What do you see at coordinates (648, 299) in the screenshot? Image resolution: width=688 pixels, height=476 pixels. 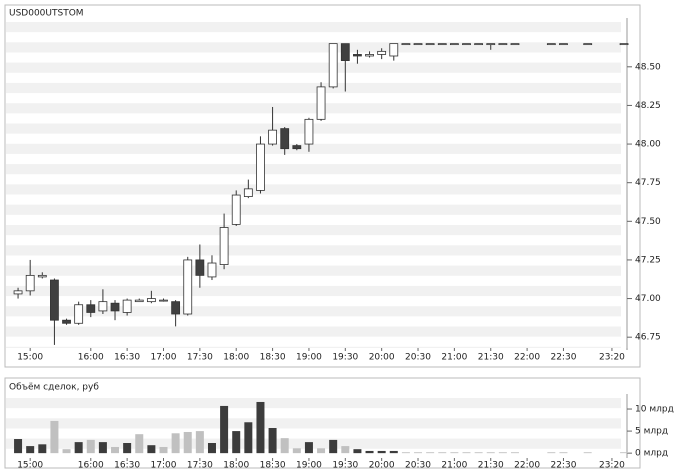 I see `y-tick-label: 47.00` at bounding box center [648, 299].